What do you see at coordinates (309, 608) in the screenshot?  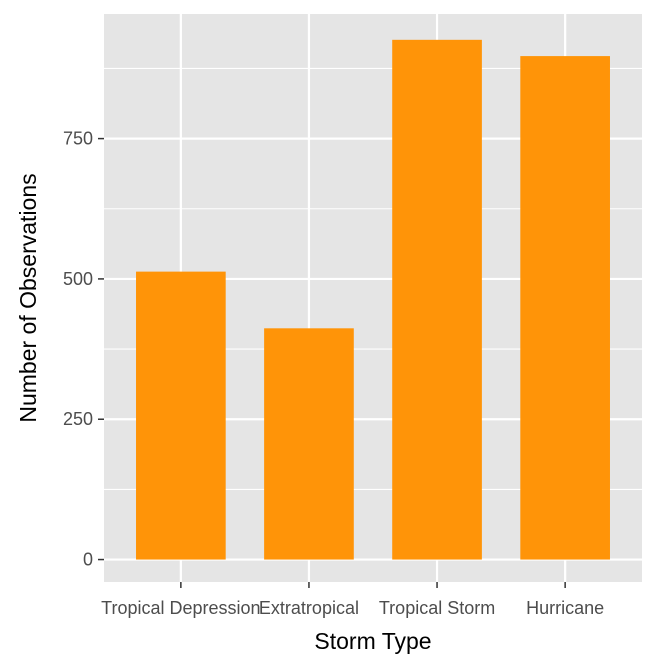 I see `x-tick-label: Extratropical` at bounding box center [309, 608].